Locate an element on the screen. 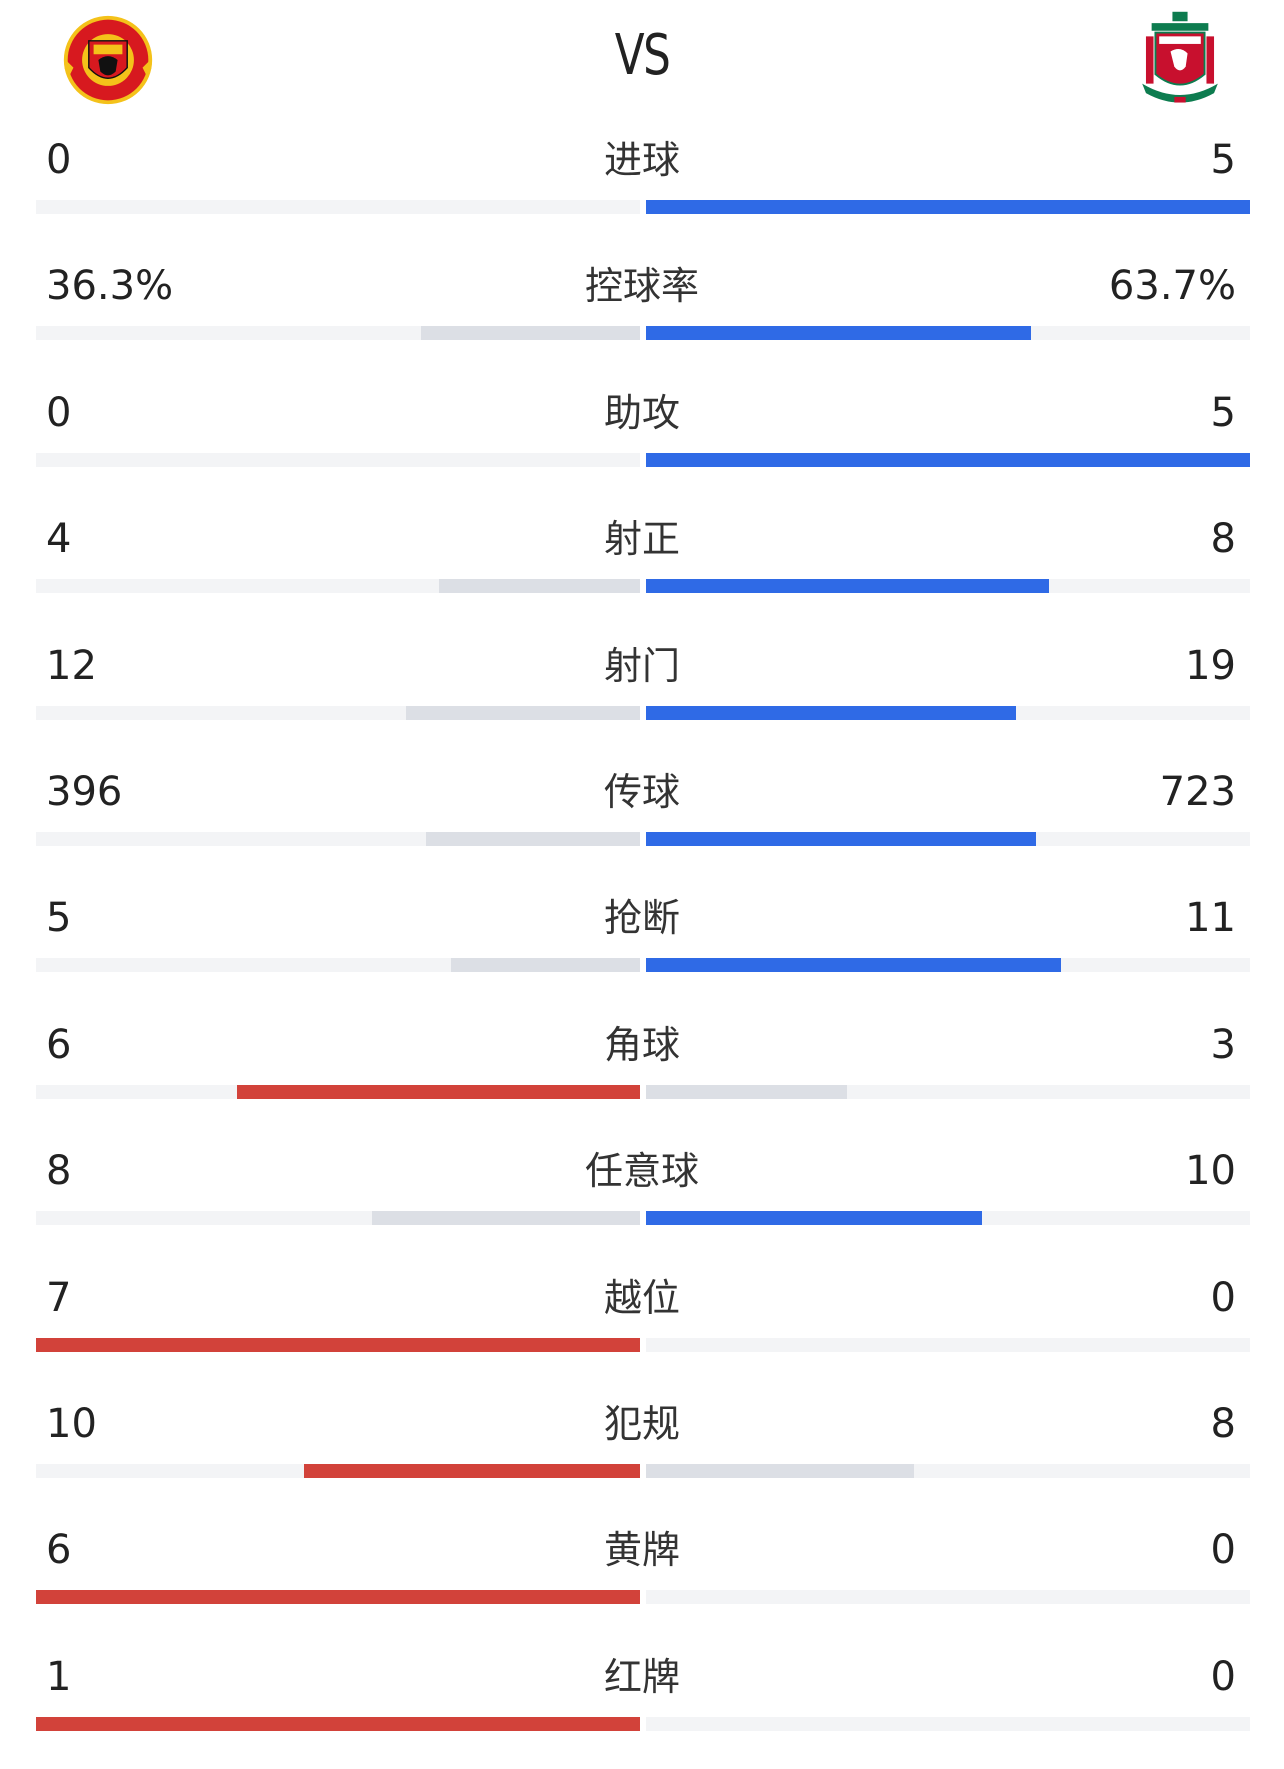 This screenshot has height=1769, width=1284. home-stat-value: 1 is located at coordinates (59, 1676).